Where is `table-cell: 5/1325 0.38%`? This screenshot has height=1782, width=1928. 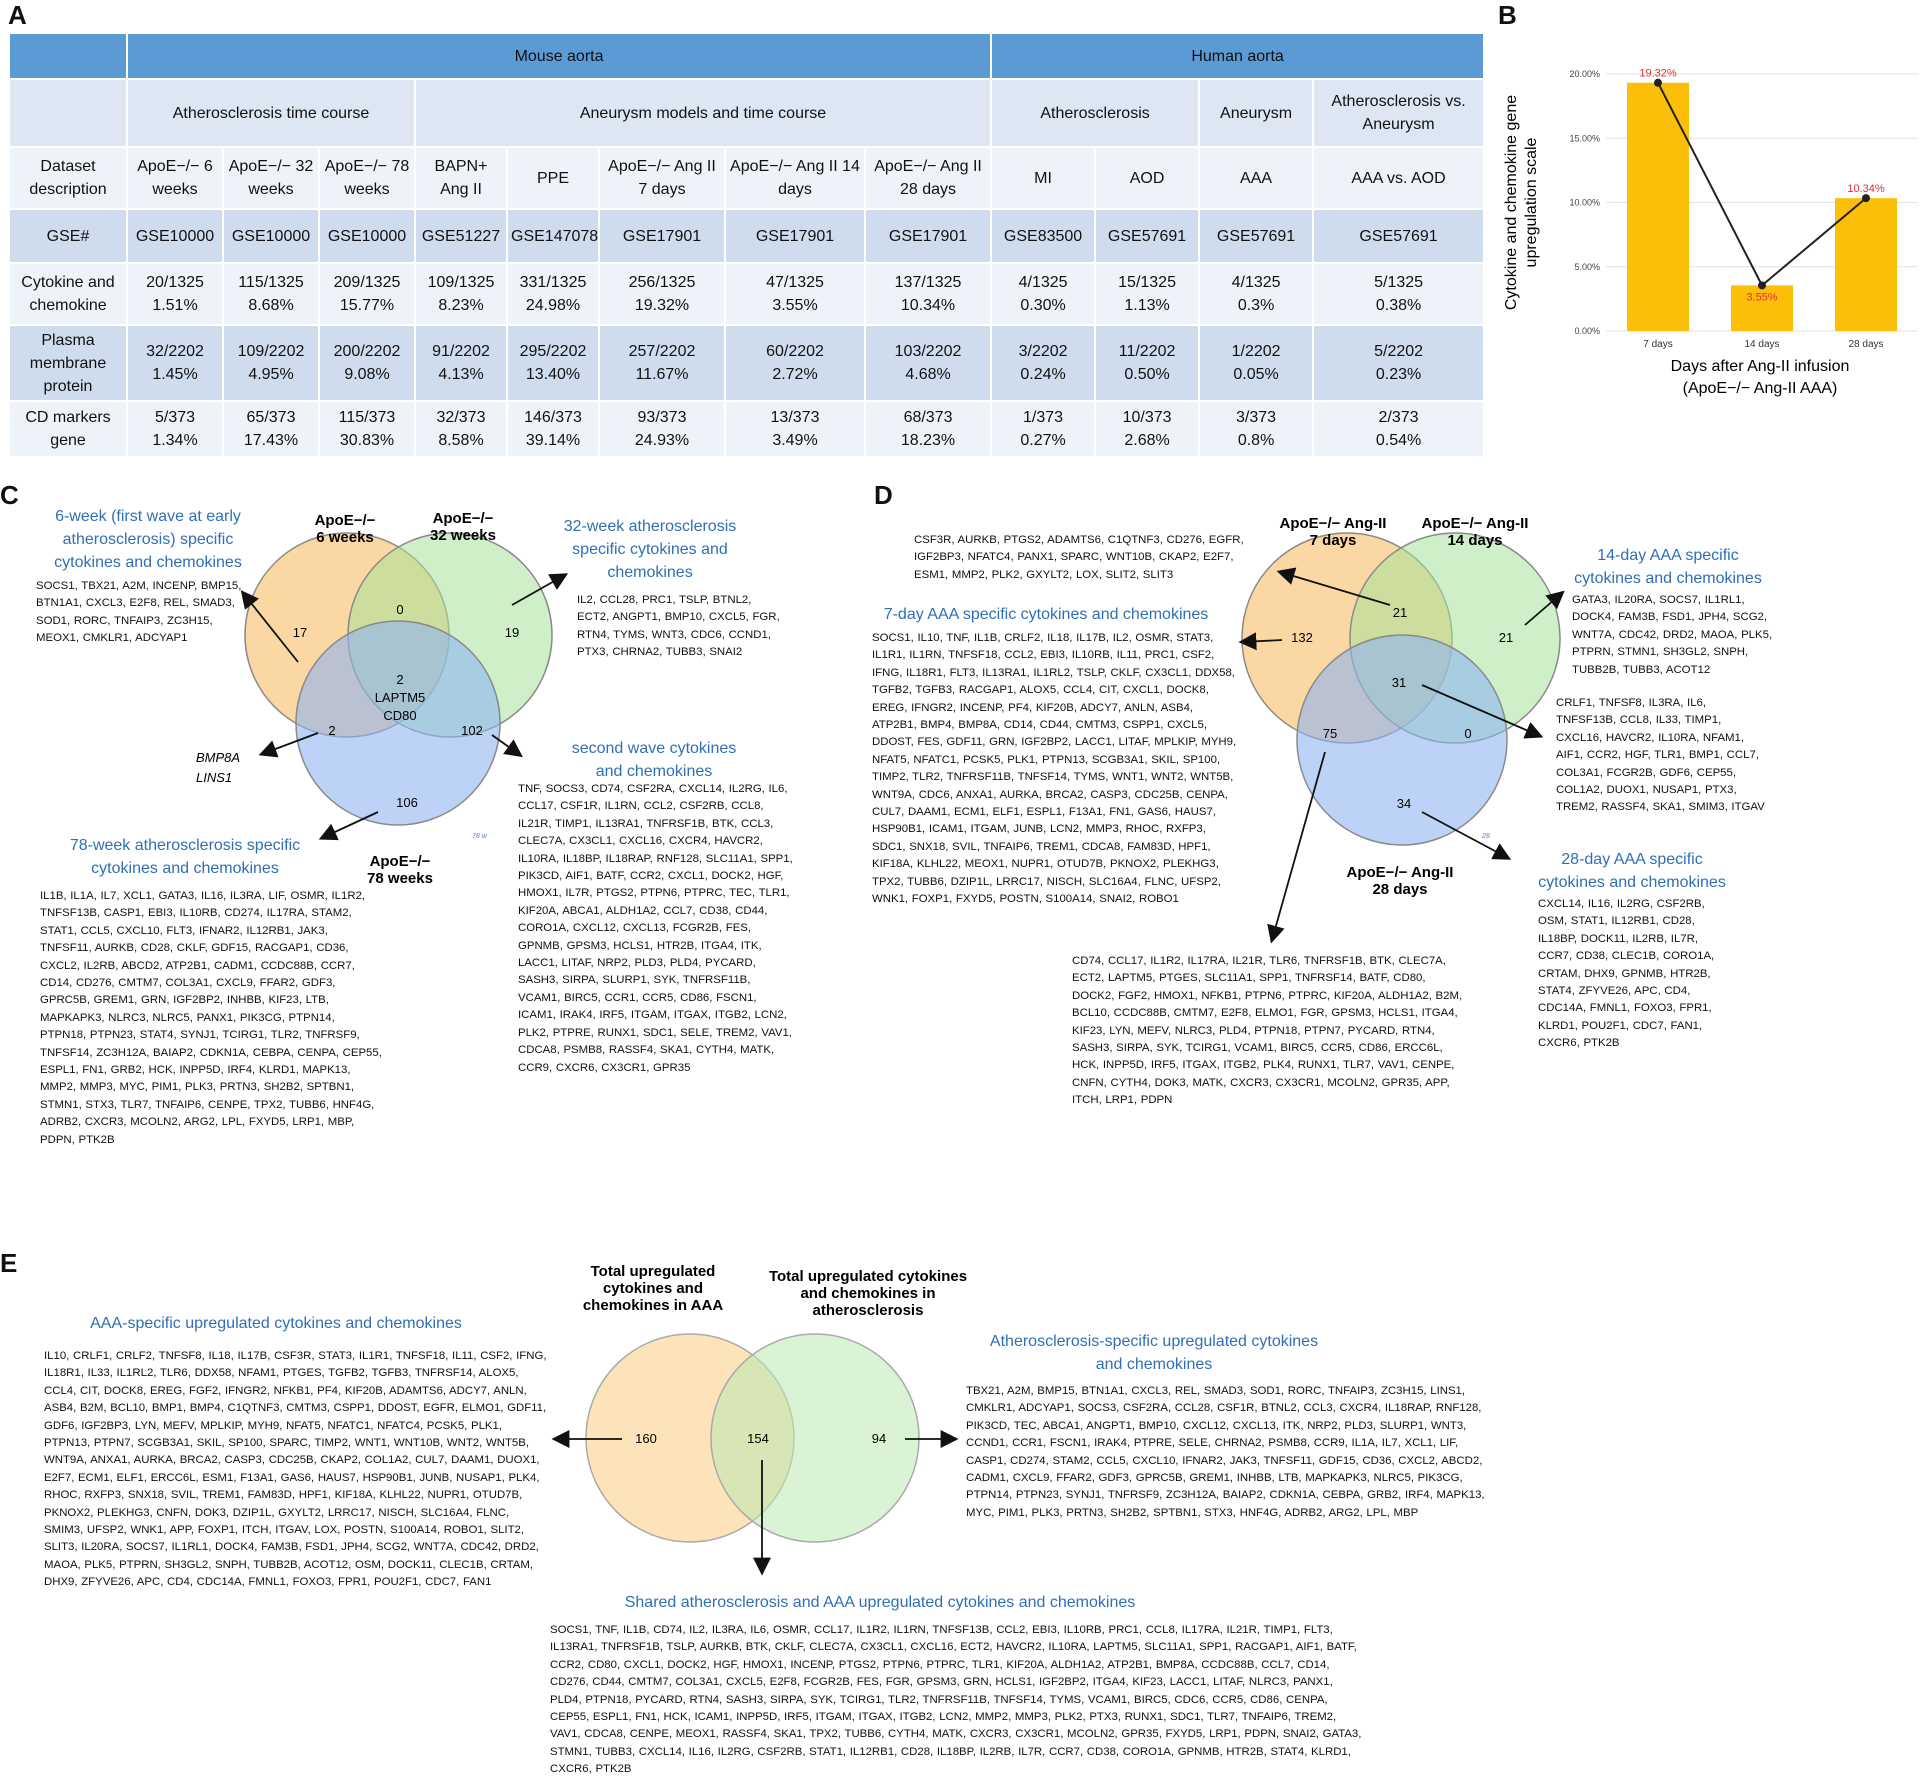
table-cell: 5/1325 0.38% is located at coordinates (1399, 294).